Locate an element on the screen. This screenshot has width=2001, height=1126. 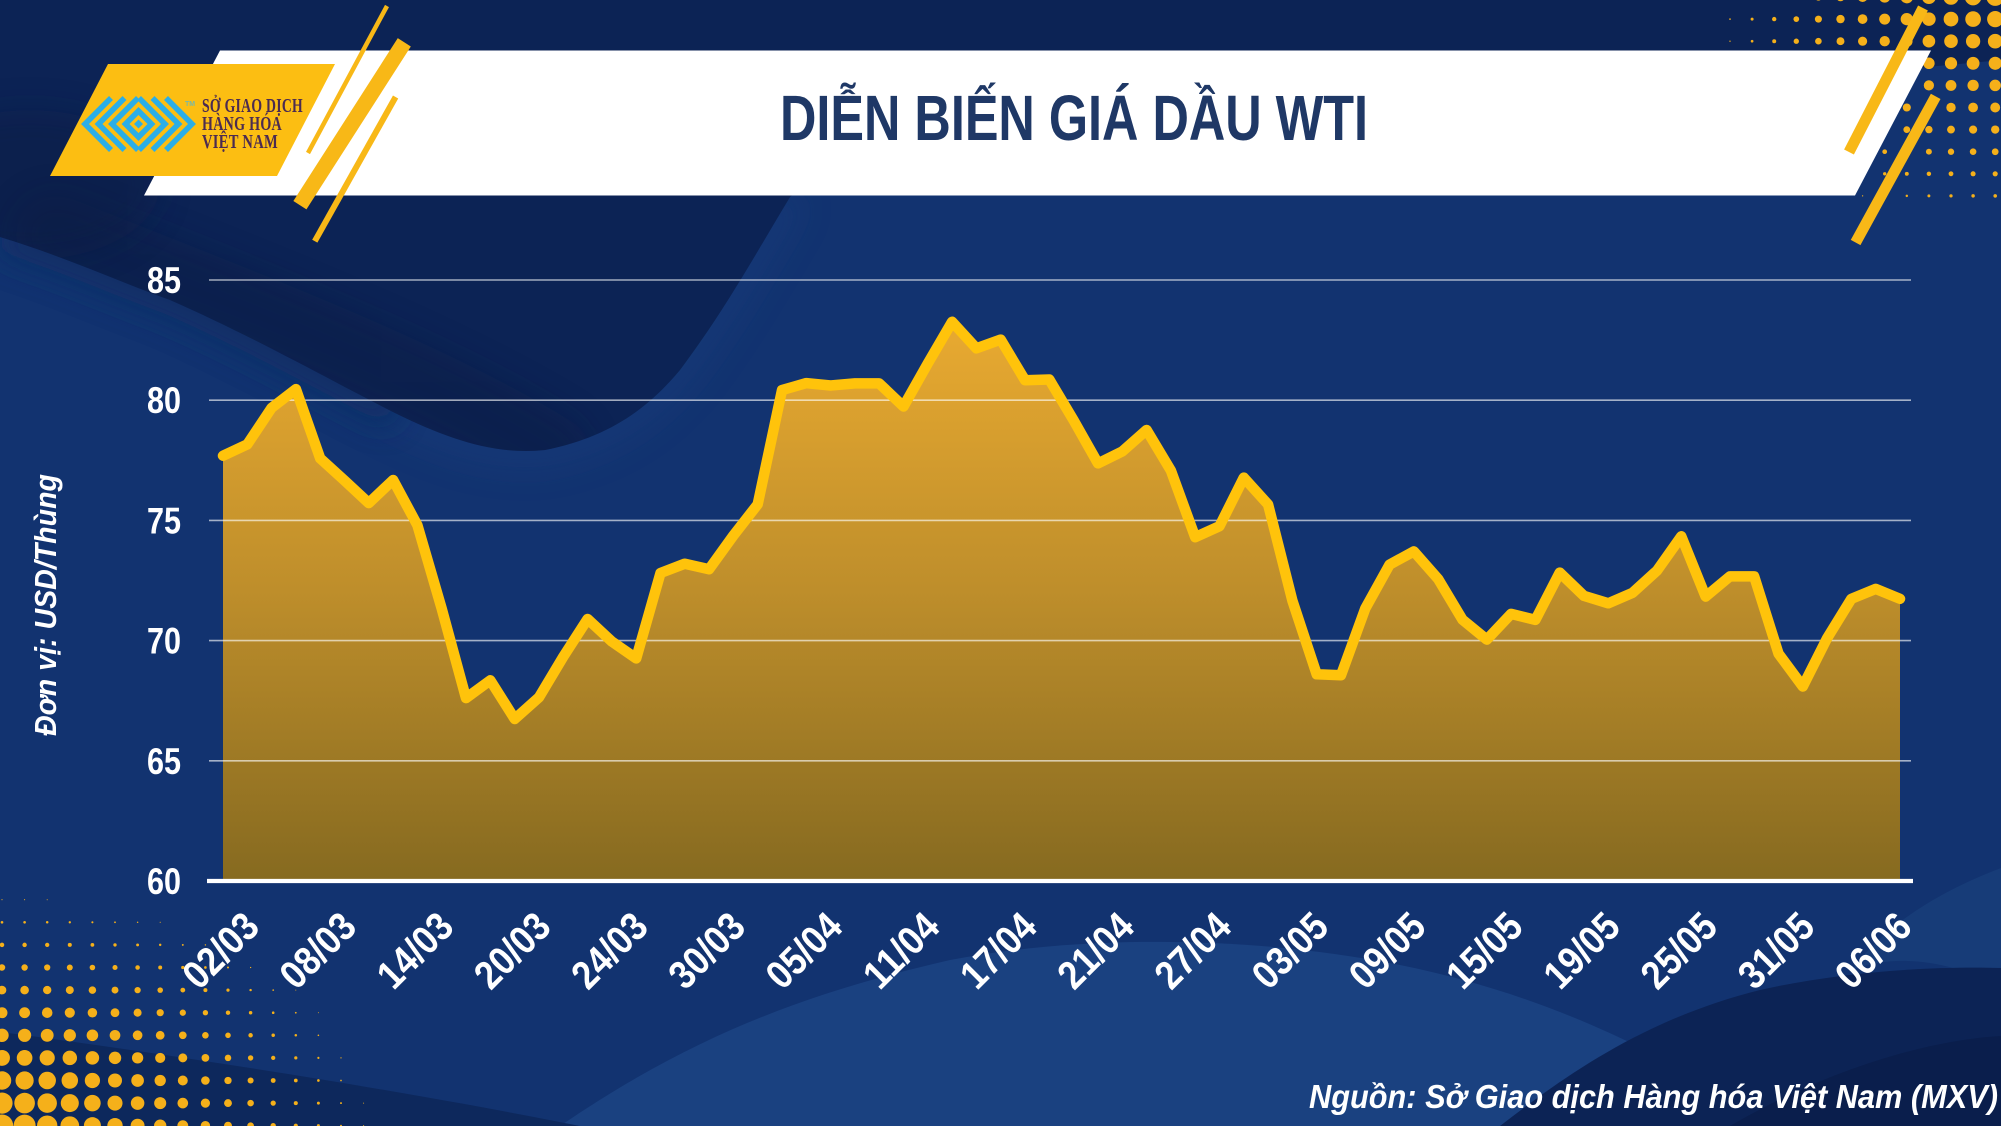
svg-text: SỞ GIAO DỊCH is located at coordinates (252, 106).